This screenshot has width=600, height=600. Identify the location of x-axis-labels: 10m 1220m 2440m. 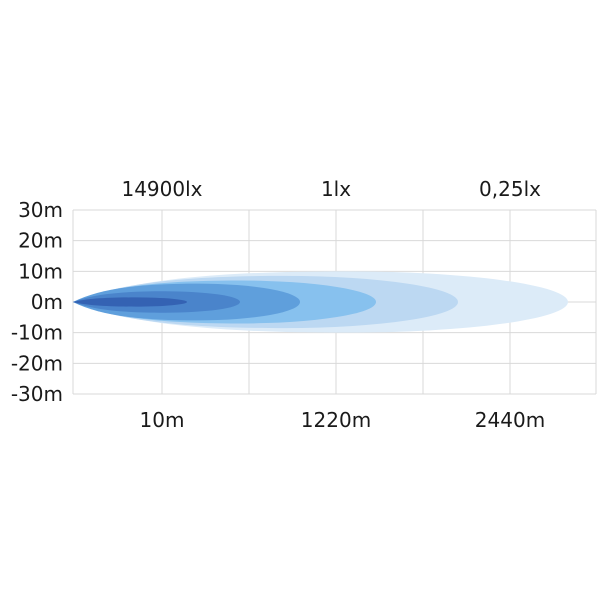
(343, 420).